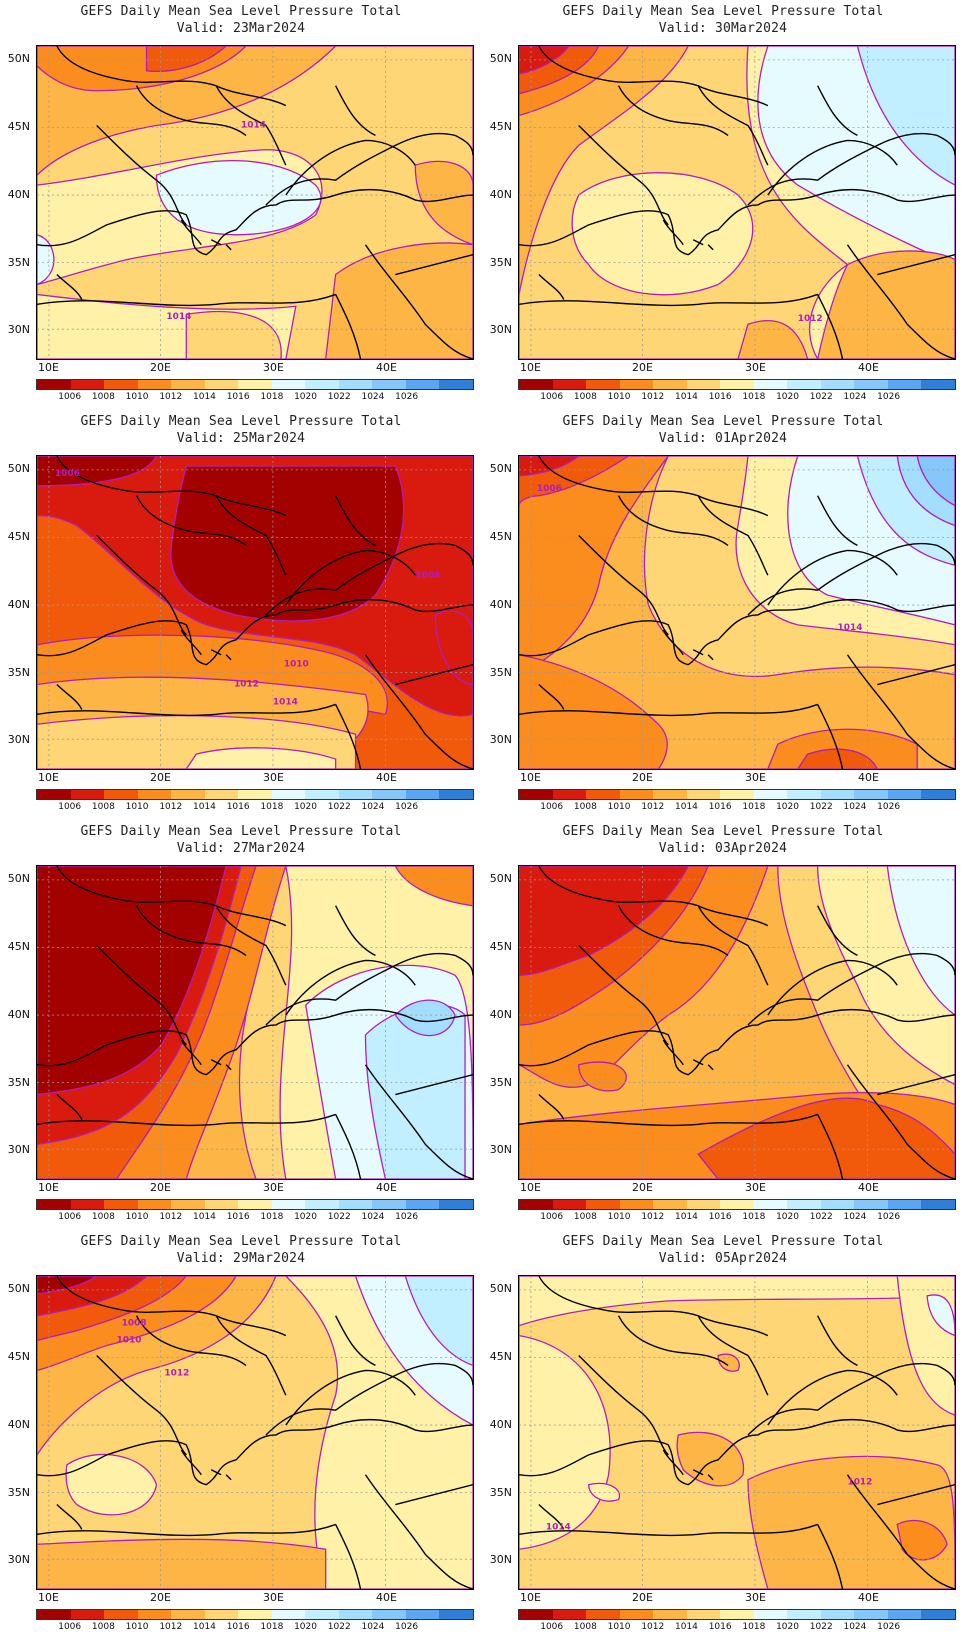 The height and width of the screenshot is (1640, 964). What do you see at coordinates (241, 28) in the screenshot?
I see `valid-date: Valid: 23Mar2024` at bounding box center [241, 28].